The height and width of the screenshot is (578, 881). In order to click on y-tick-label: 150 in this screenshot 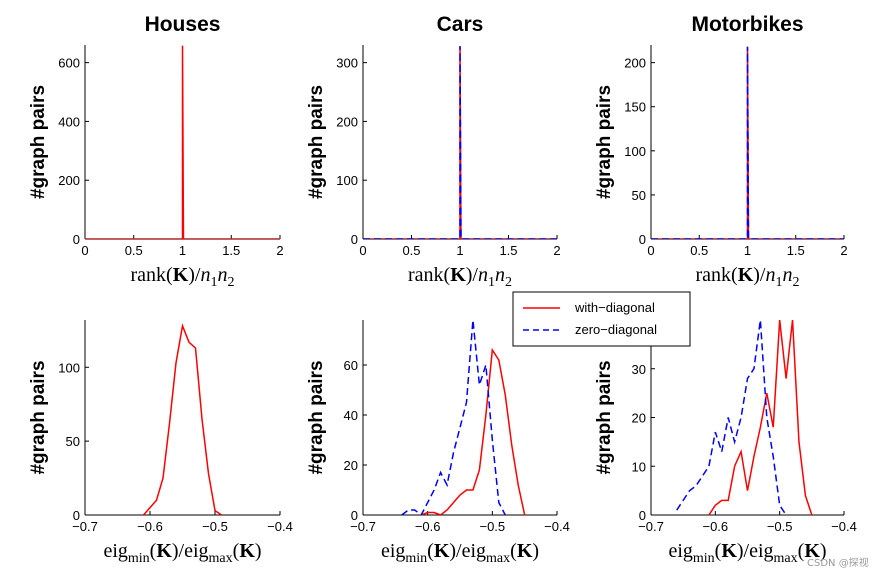, I will do `click(635, 107)`.